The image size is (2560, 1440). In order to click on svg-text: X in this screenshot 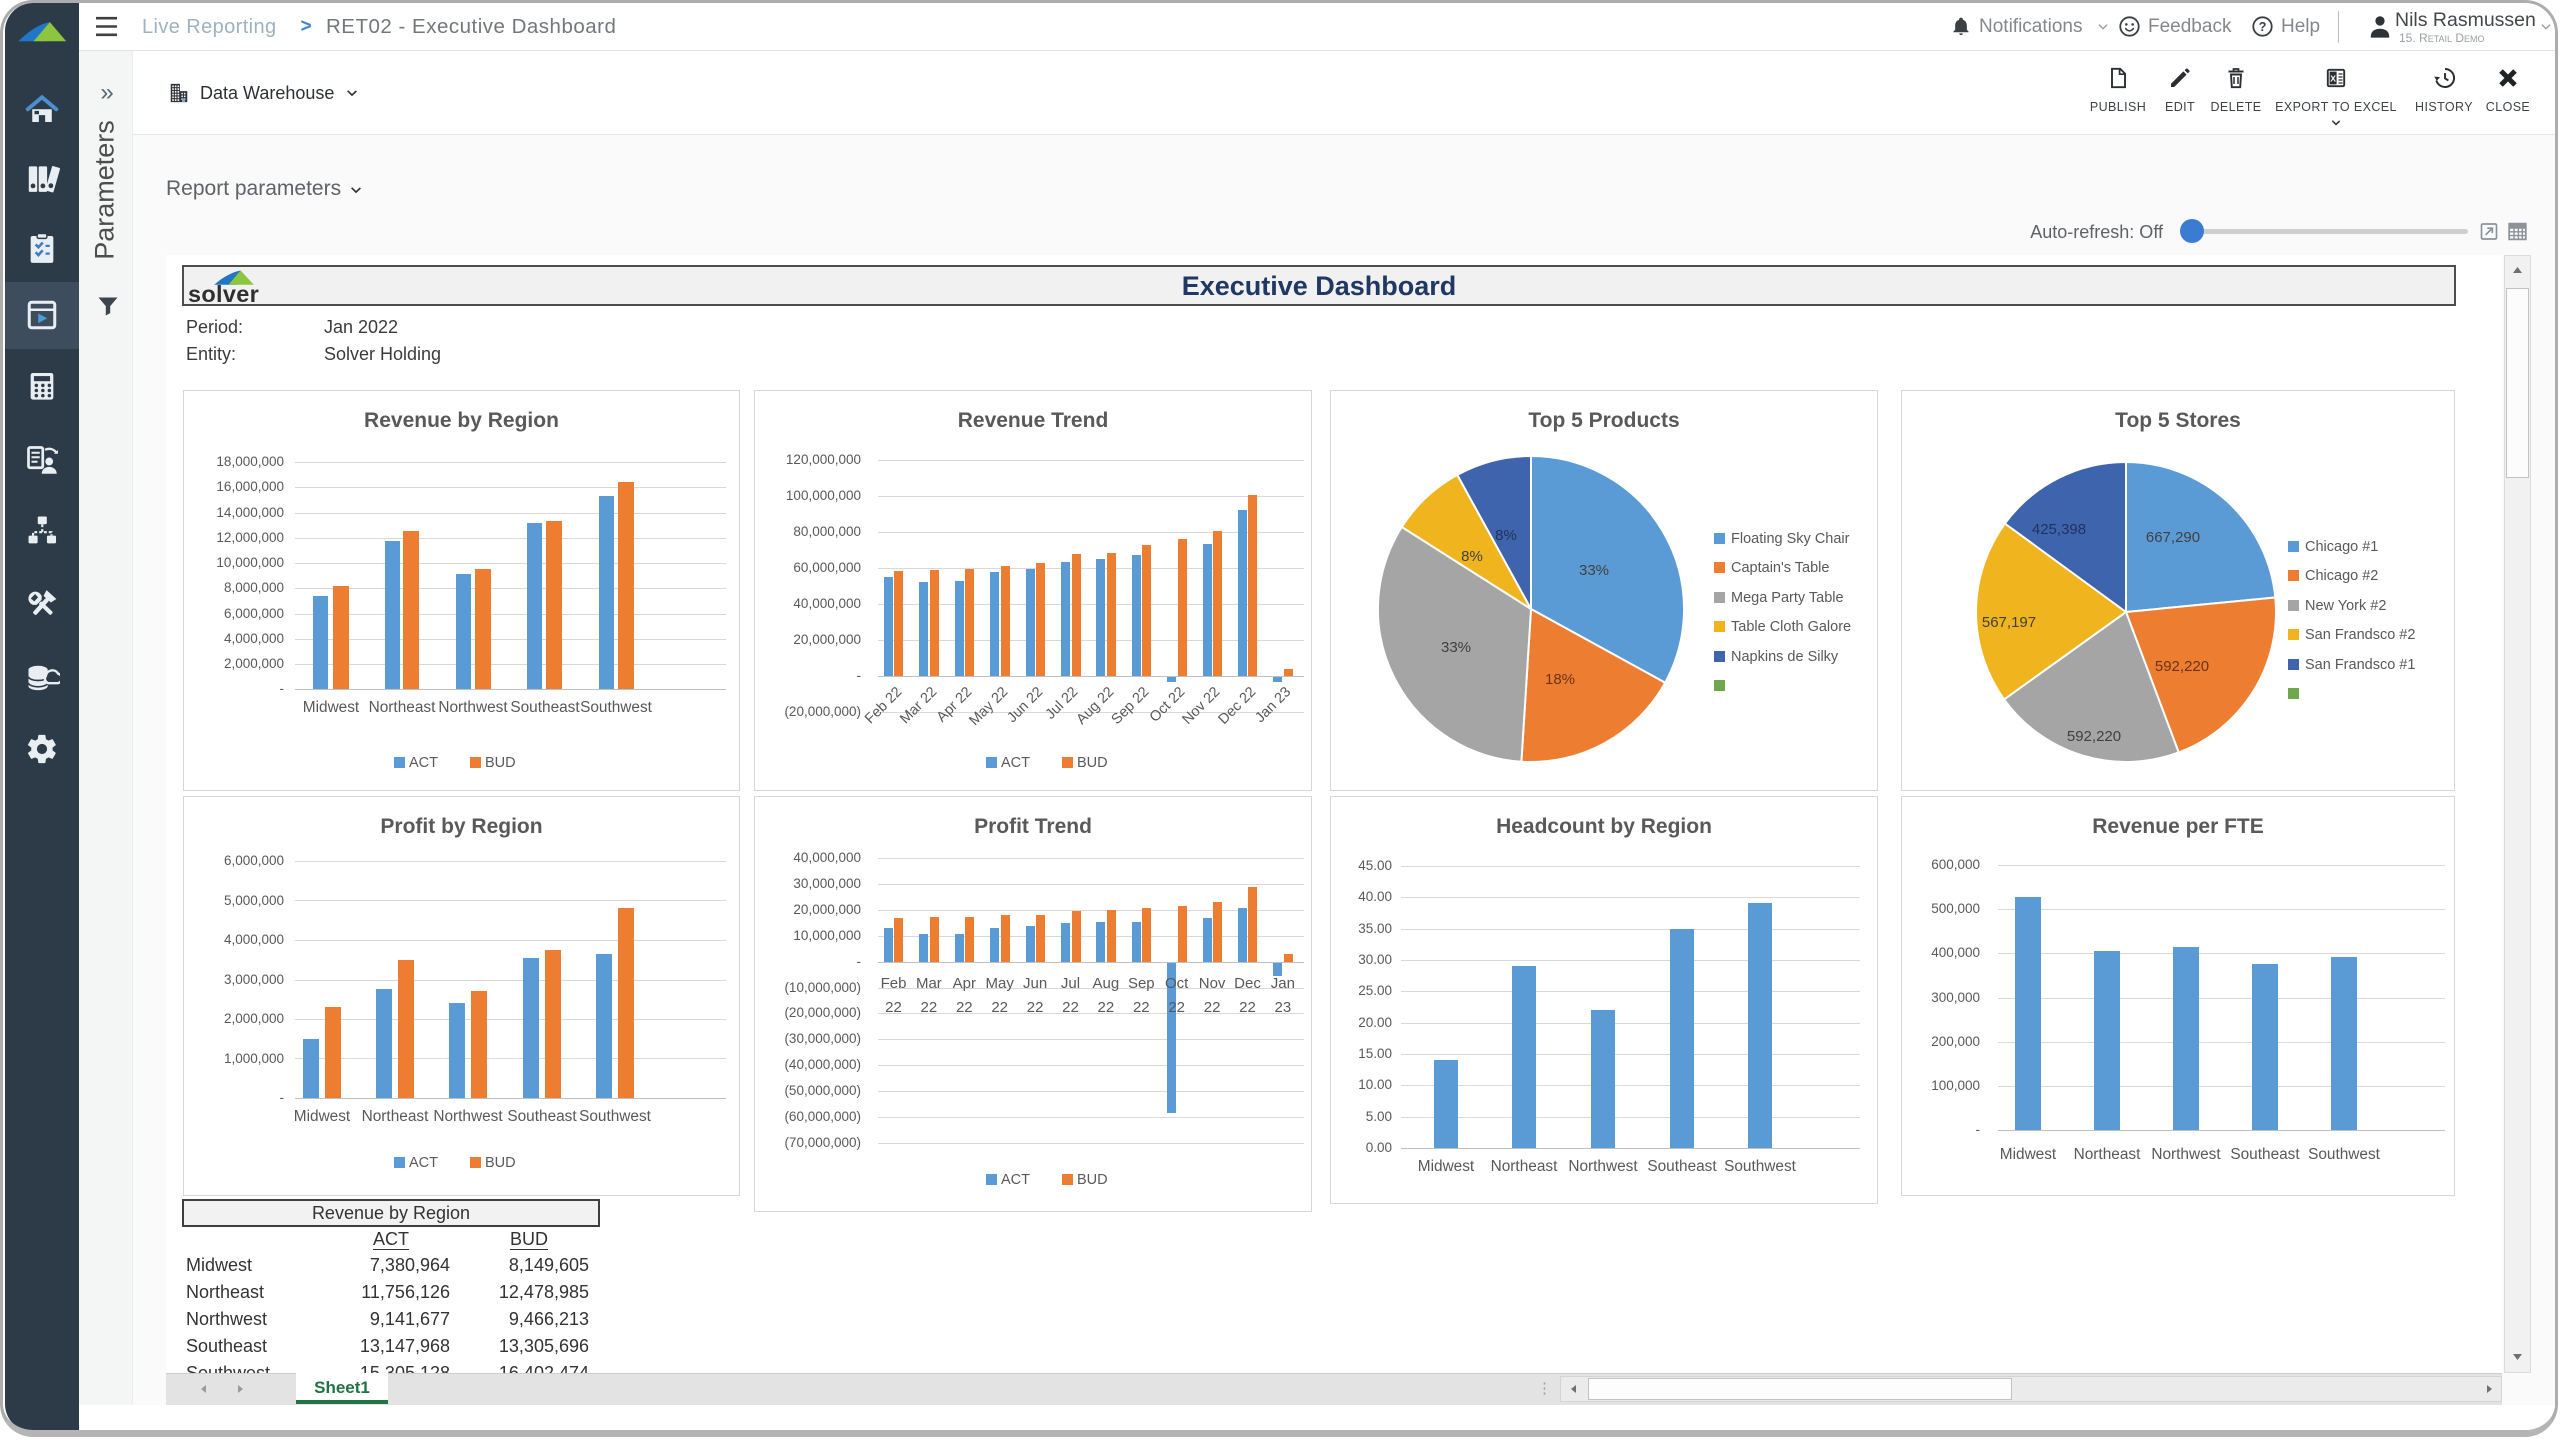, I will do `click(2333, 79)`.